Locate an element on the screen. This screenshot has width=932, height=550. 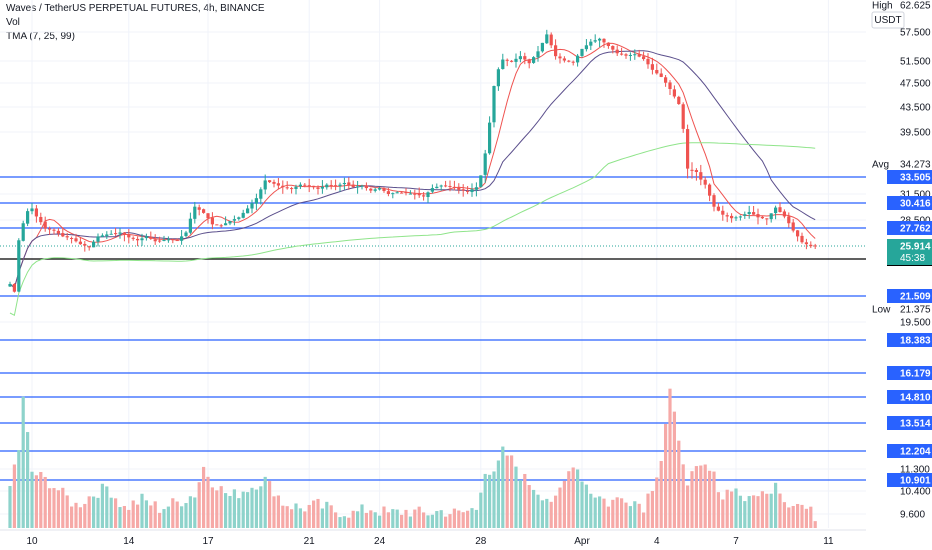
avg-value: 34.273 is located at coordinates (915, 165).